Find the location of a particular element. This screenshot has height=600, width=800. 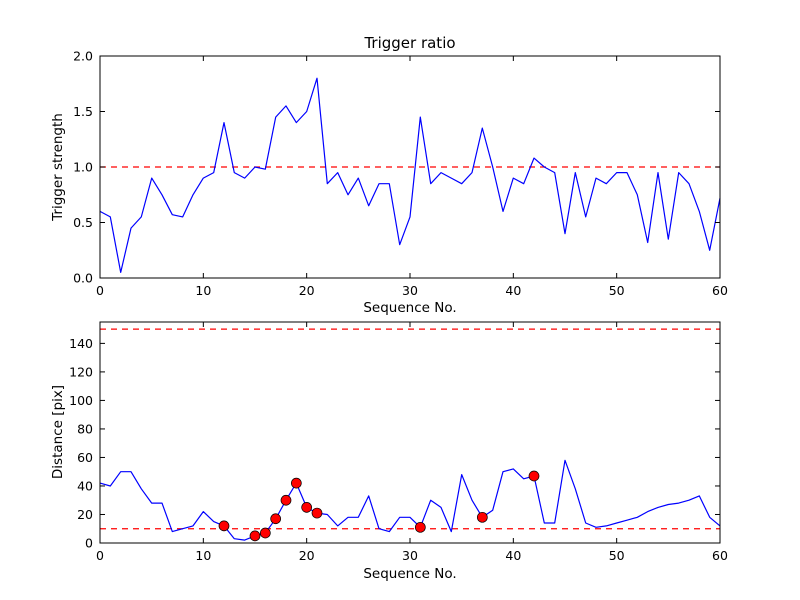

y-tick-label: 1.0 is located at coordinates (83, 167).